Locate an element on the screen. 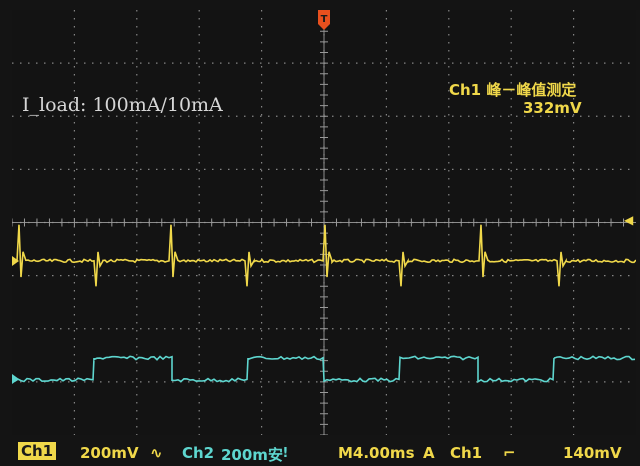  measurement-value: 332mV is located at coordinates (552, 108).